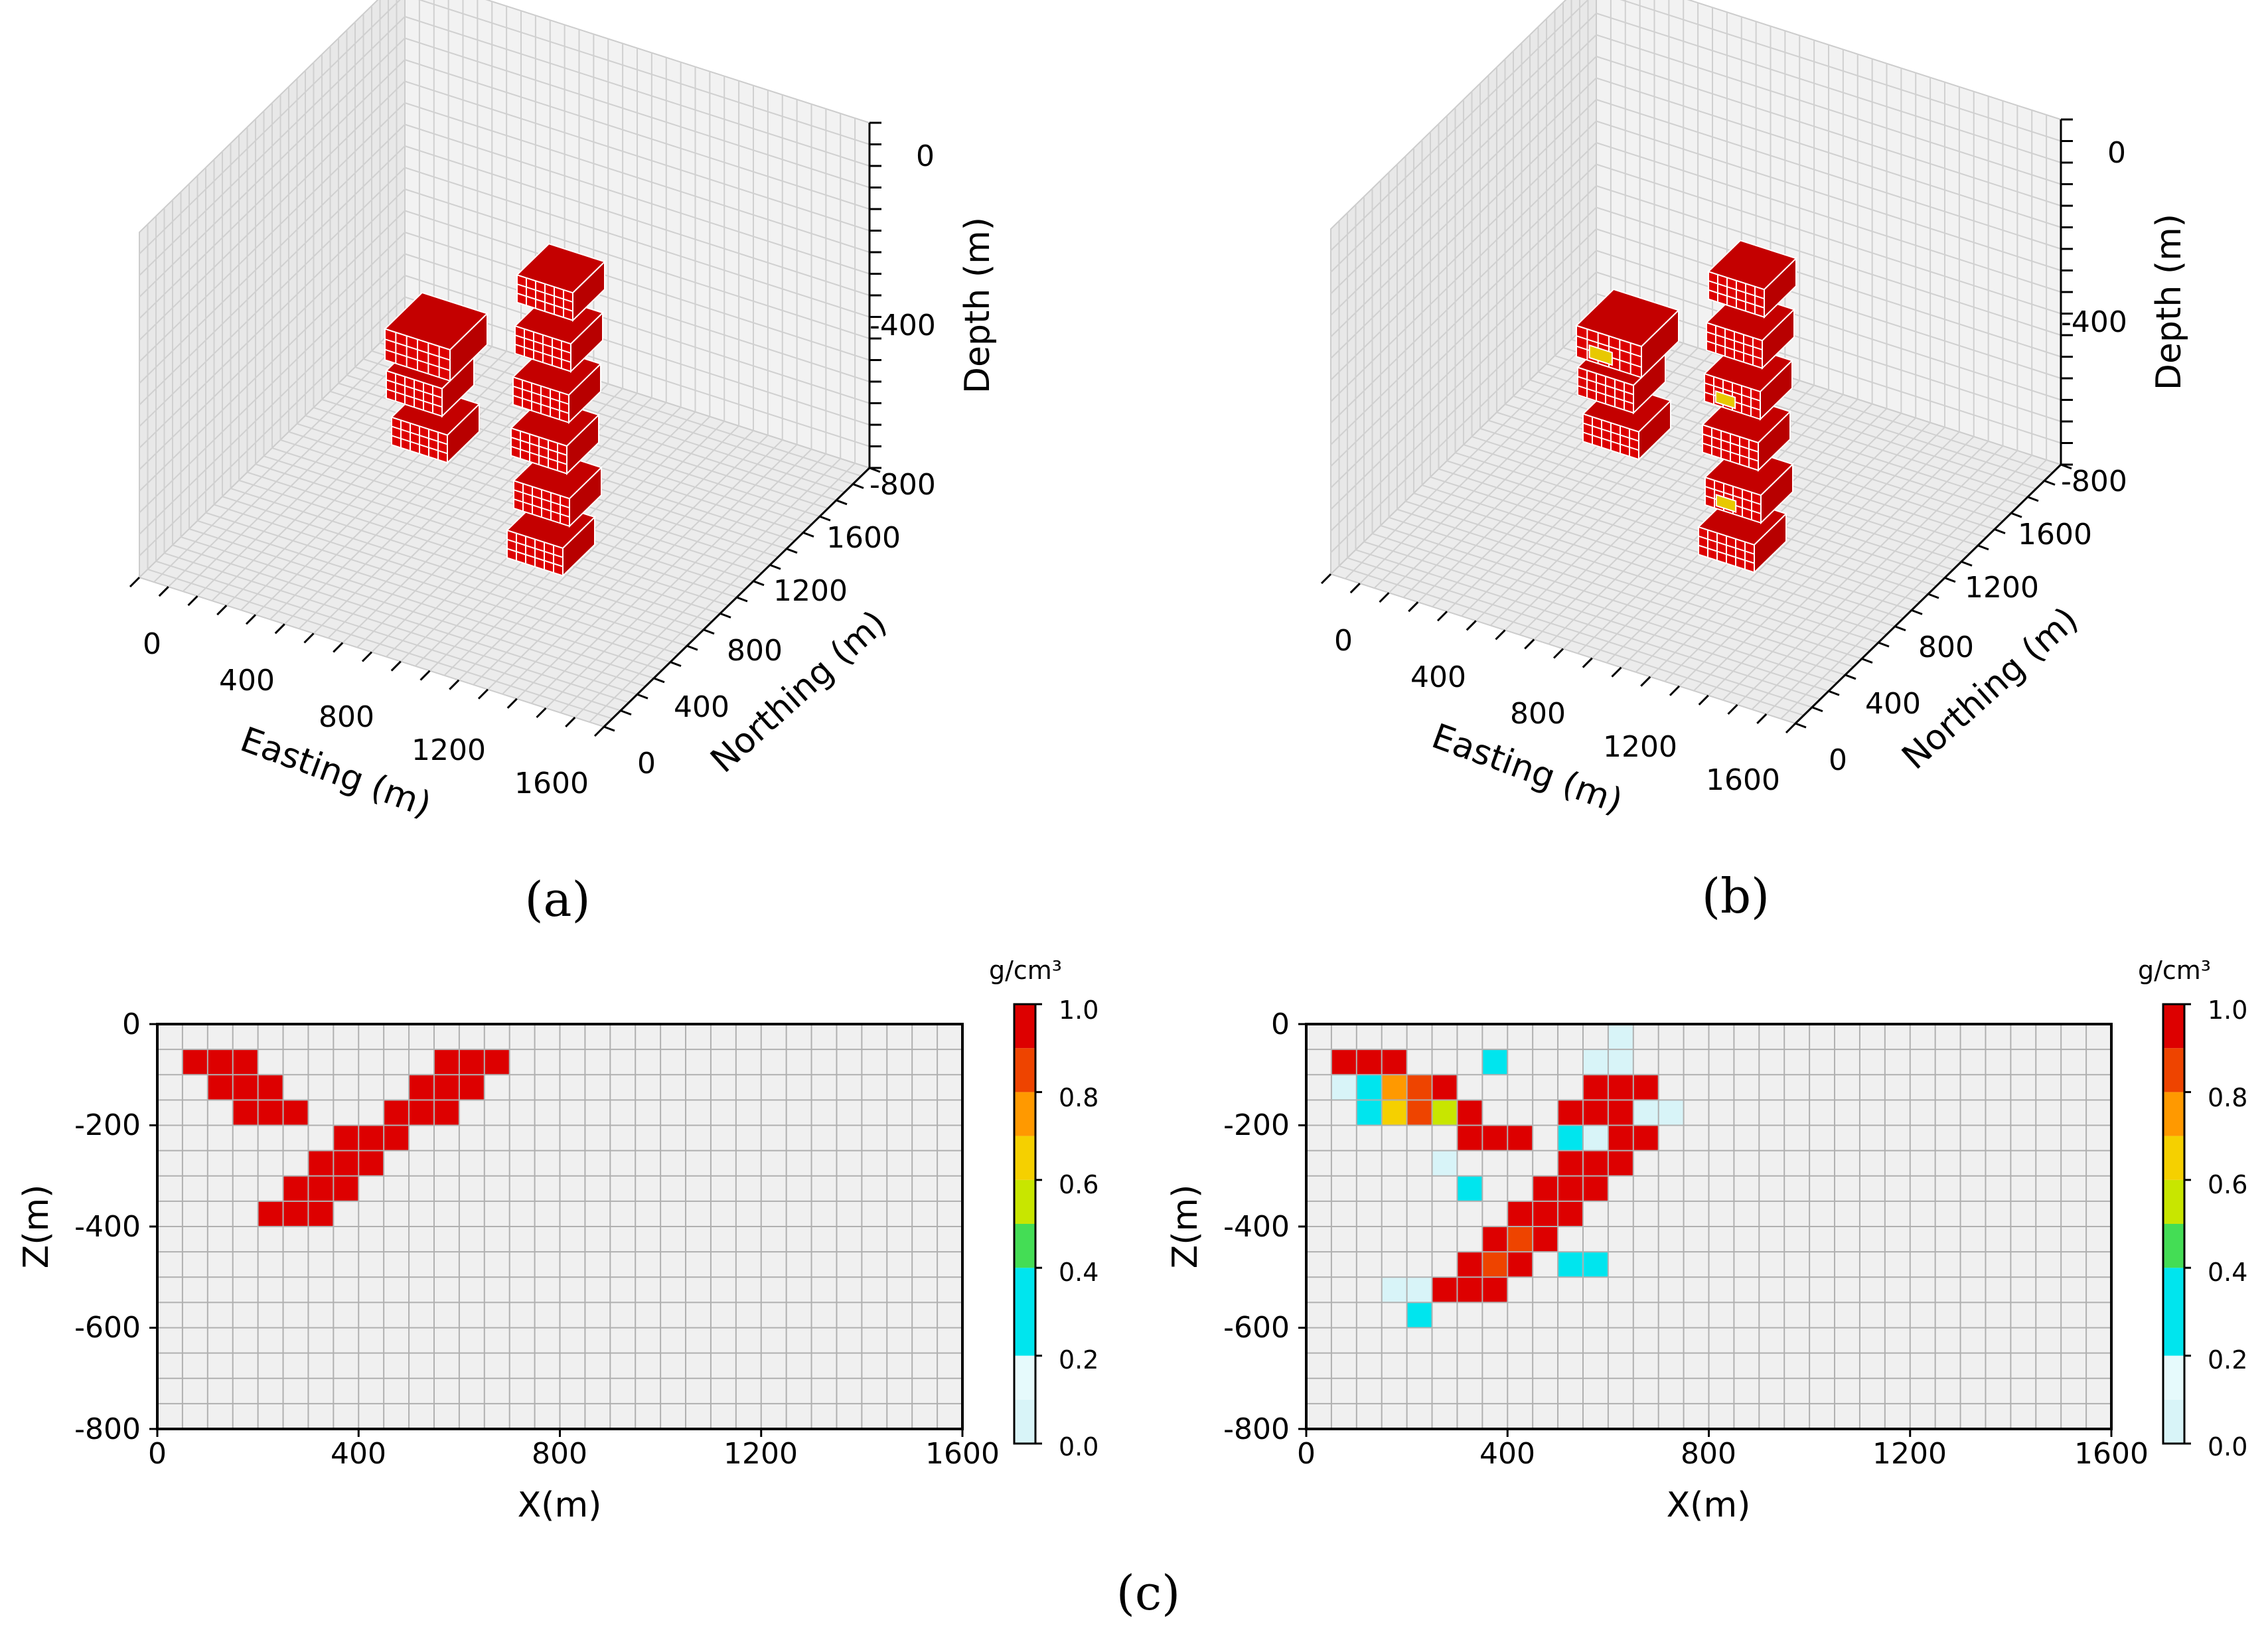 The width and height of the screenshot is (2268, 1642). Describe the element at coordinates (701, 707) in the screenshot. I see `panel-a-y-tick-1: 400` at that location.